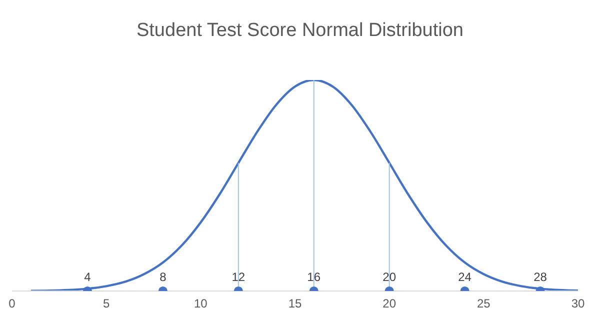 This screenshot has height=327, width=600. What do you see at coordinates (541, 277) in the screenshot?
I see `annotation: 28` at bounding box center [541, 277].